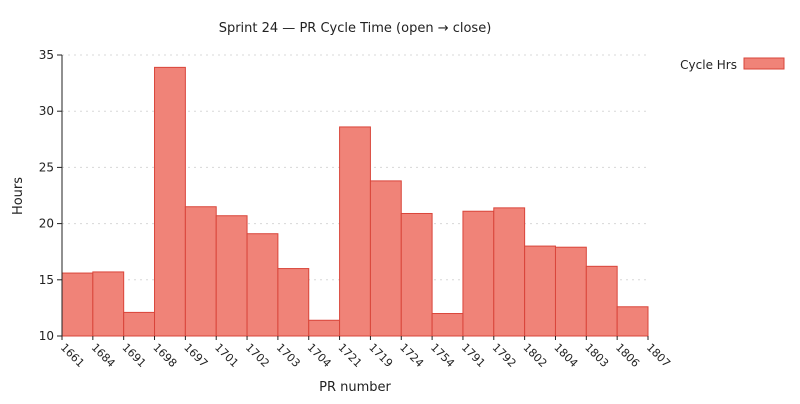 The image size is (800, 404). I want to click on x-tick-label: 1719, so click(380, 355).